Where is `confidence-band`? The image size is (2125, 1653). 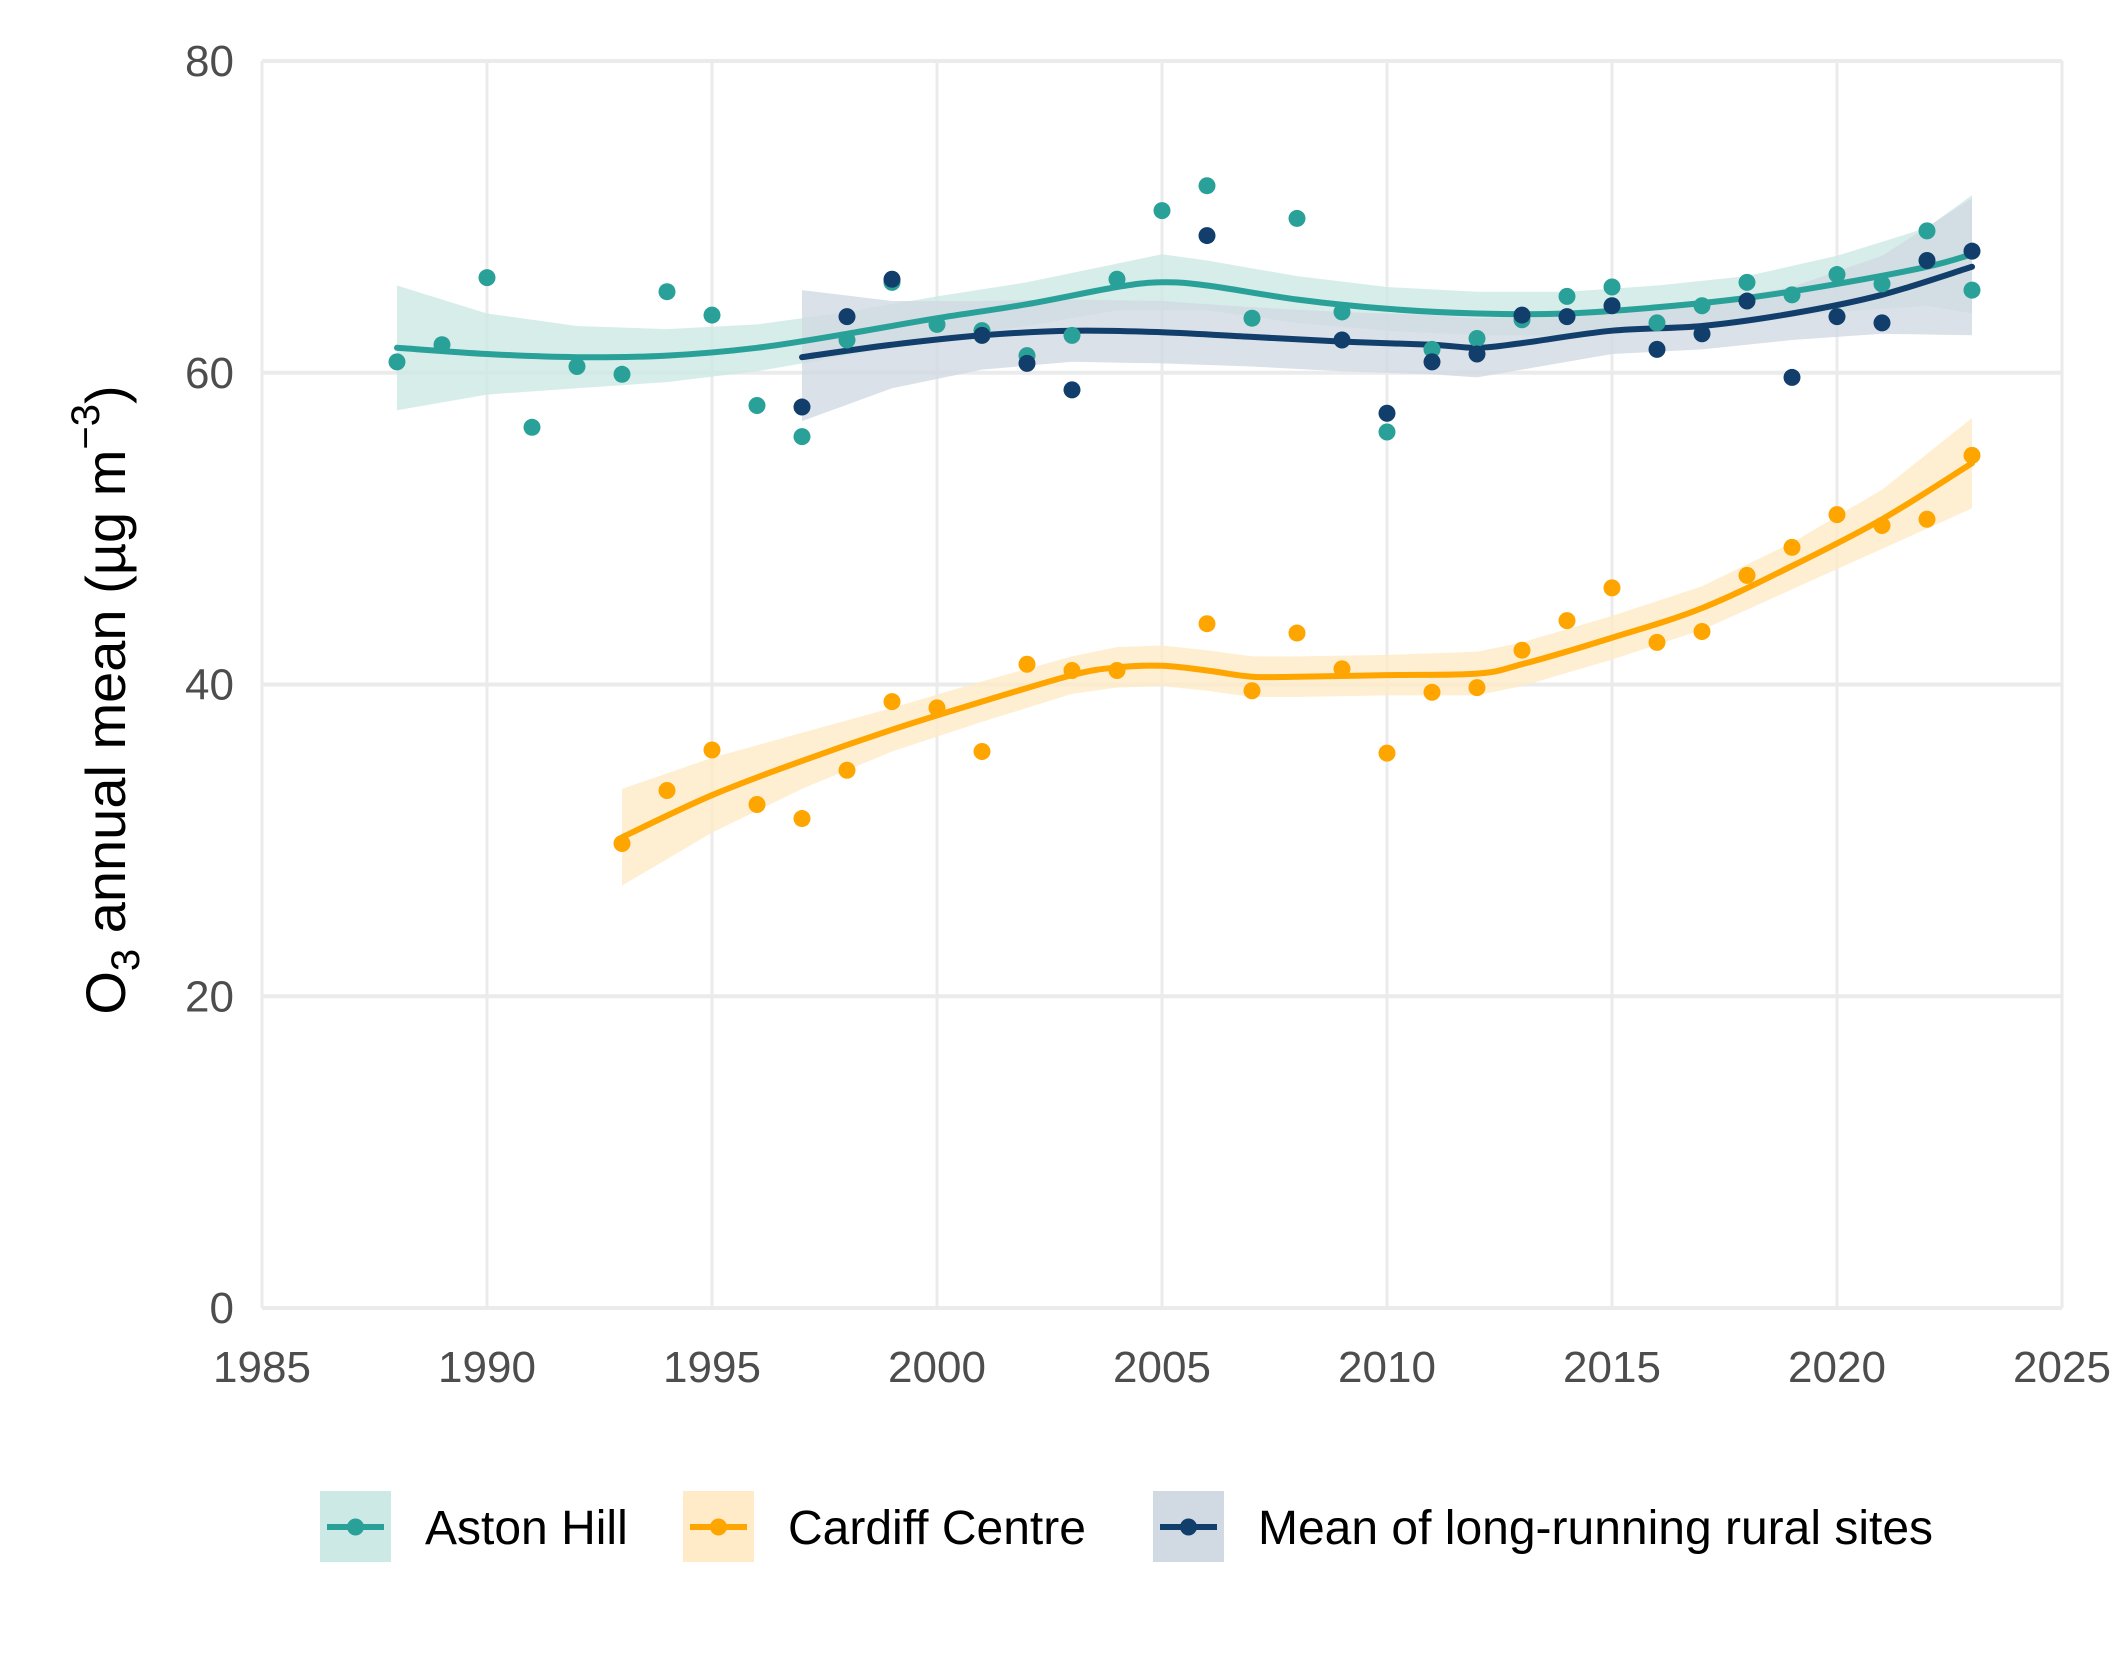
confidence-band is located at coordinates (1387, 310).